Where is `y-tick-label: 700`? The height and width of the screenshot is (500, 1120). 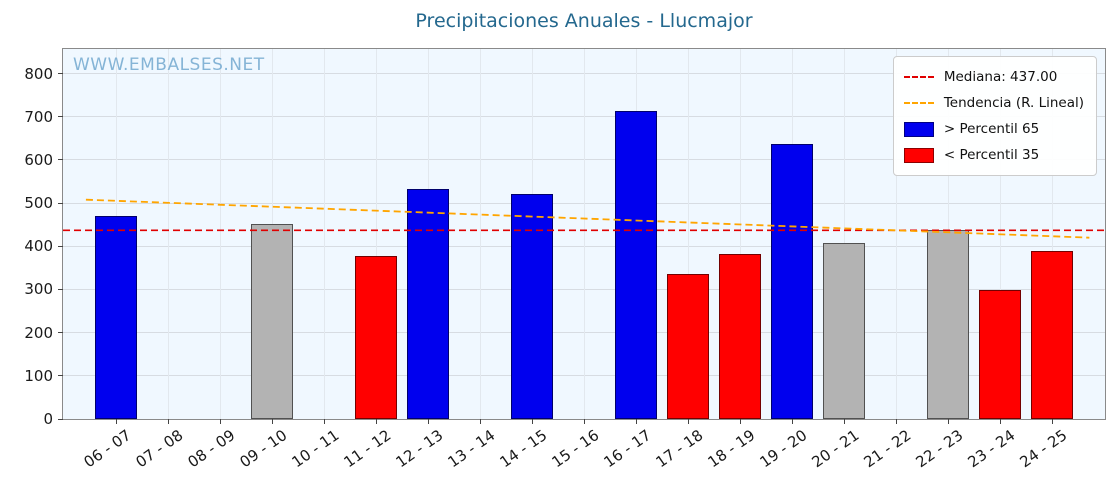
y-tick-label: 700 is located at coordinates (38, 116).